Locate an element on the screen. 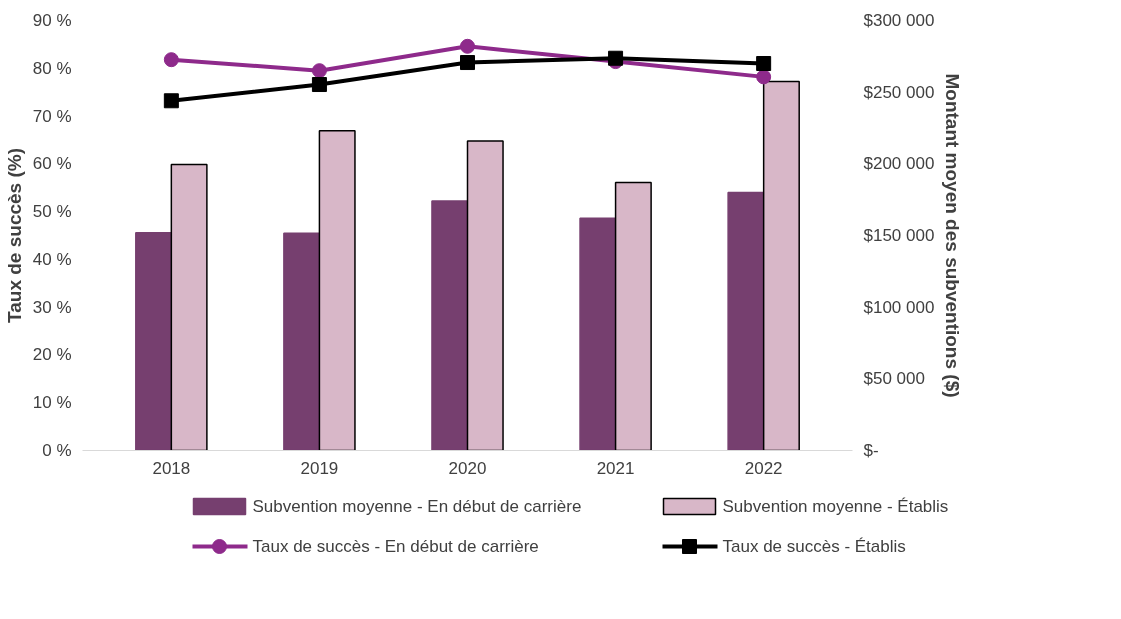  x-tick-label: 2022 is located at coordinates (763, 468).